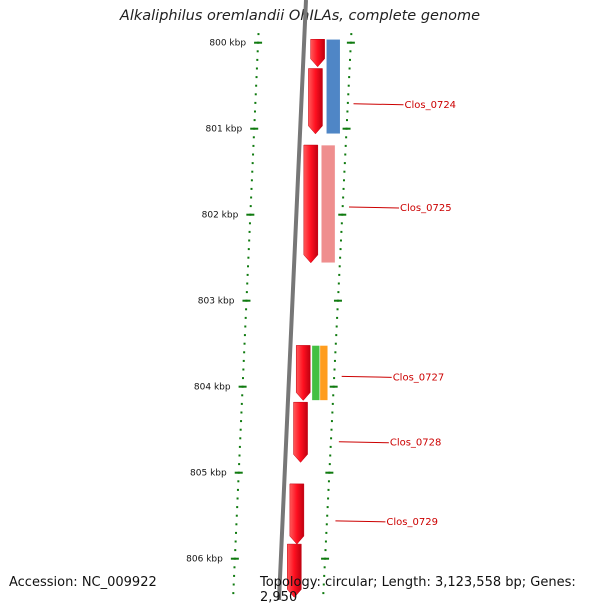 Image resolution: width=600 pixels, height=605 pixels. I want to click on feature-label: Clos_0729, so click(412, 522).